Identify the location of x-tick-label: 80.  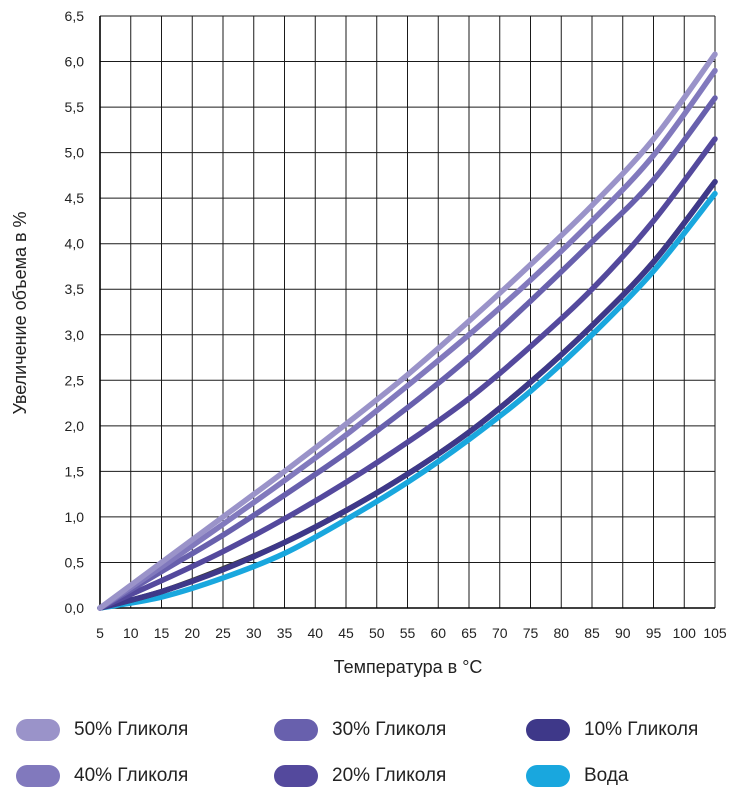
(561, 633).